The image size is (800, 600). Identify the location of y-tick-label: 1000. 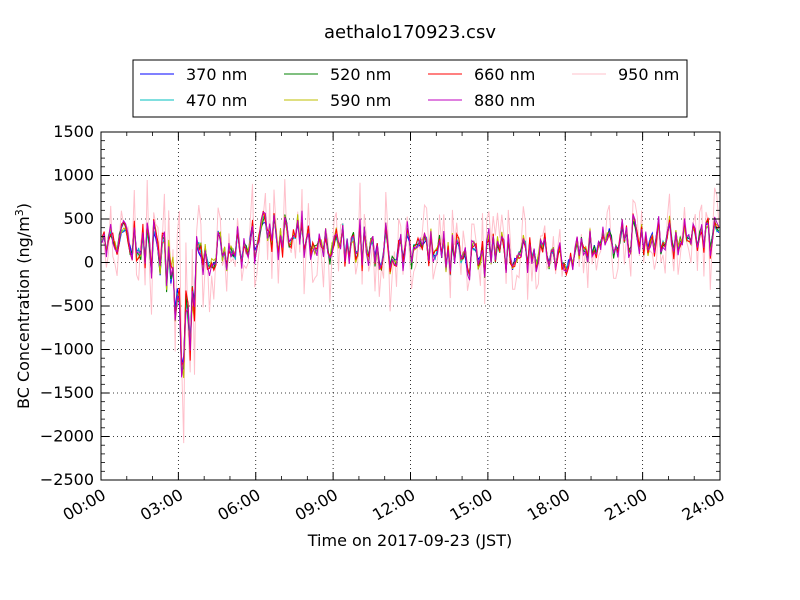
(73, 175).